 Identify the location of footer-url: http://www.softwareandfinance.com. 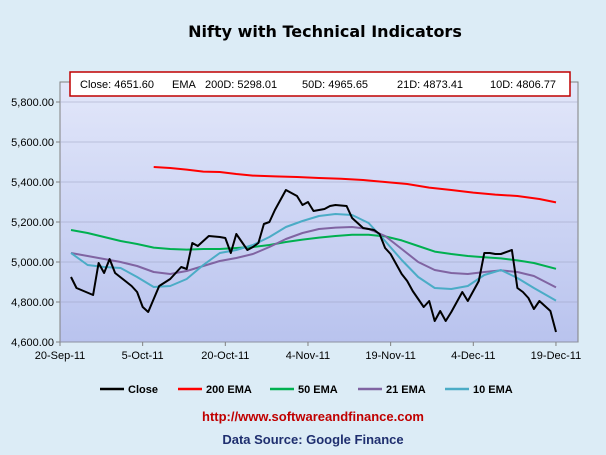
(313, 416).